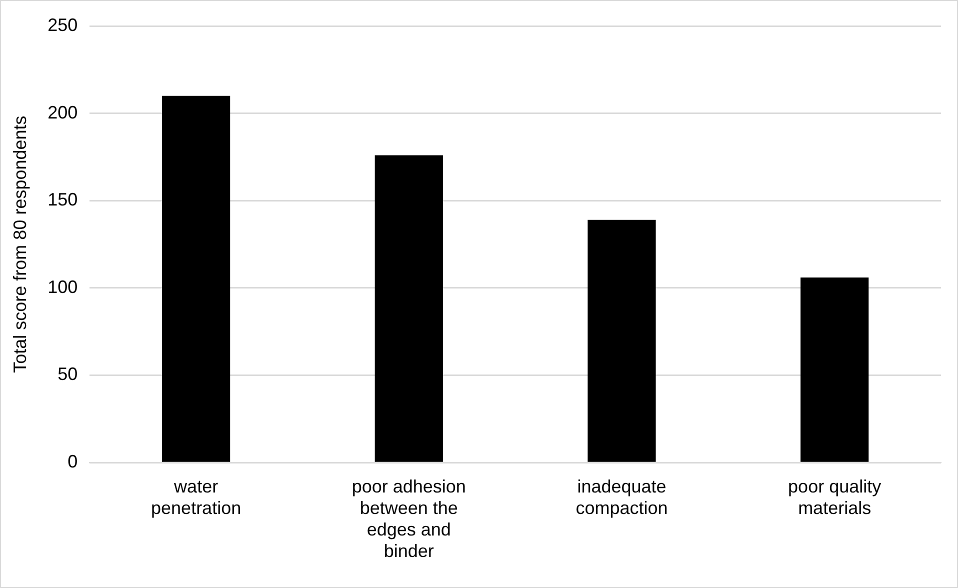 This screenshot has height=588, width=958. What do you see at coordinates (73, 462) in the screenshot?
I see `y-tick-label: 0` at bounding box center [73, 462].